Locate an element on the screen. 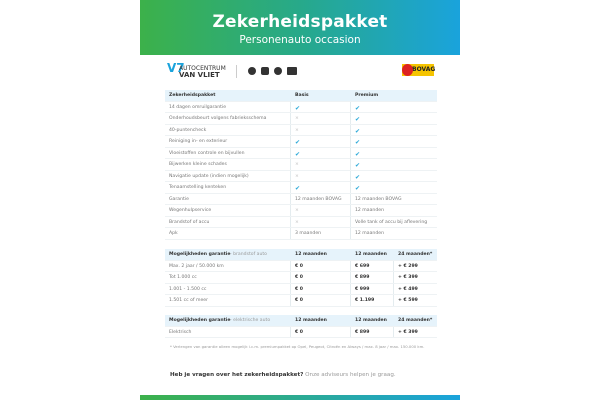 This screenshot has height=400, width=600. table-row: 14 dagen omruilgarantie ✔ ✔ is located at coordinates (301, 107).